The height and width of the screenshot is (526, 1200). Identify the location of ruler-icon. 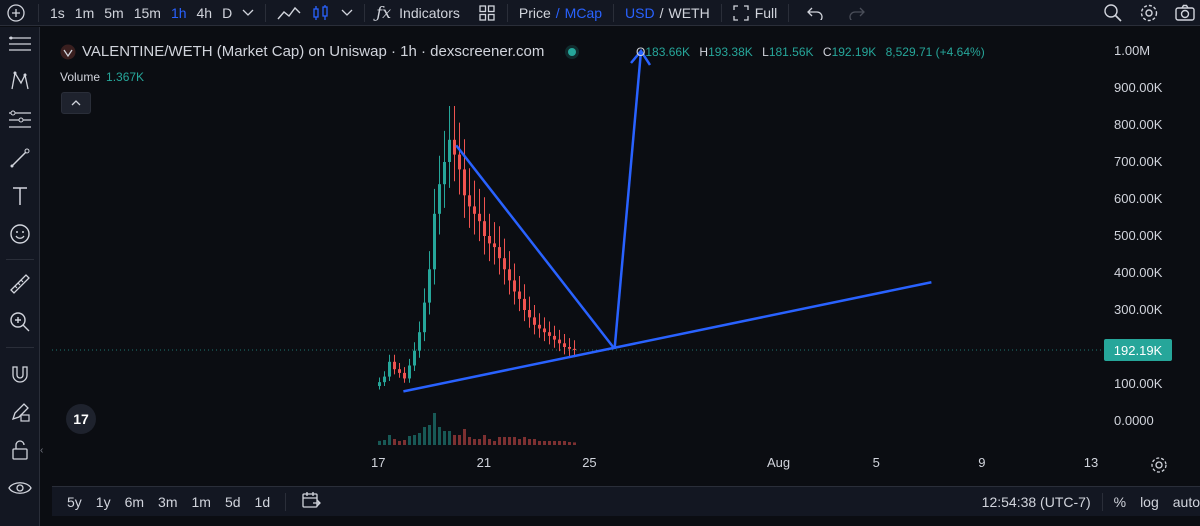
(20, 284).